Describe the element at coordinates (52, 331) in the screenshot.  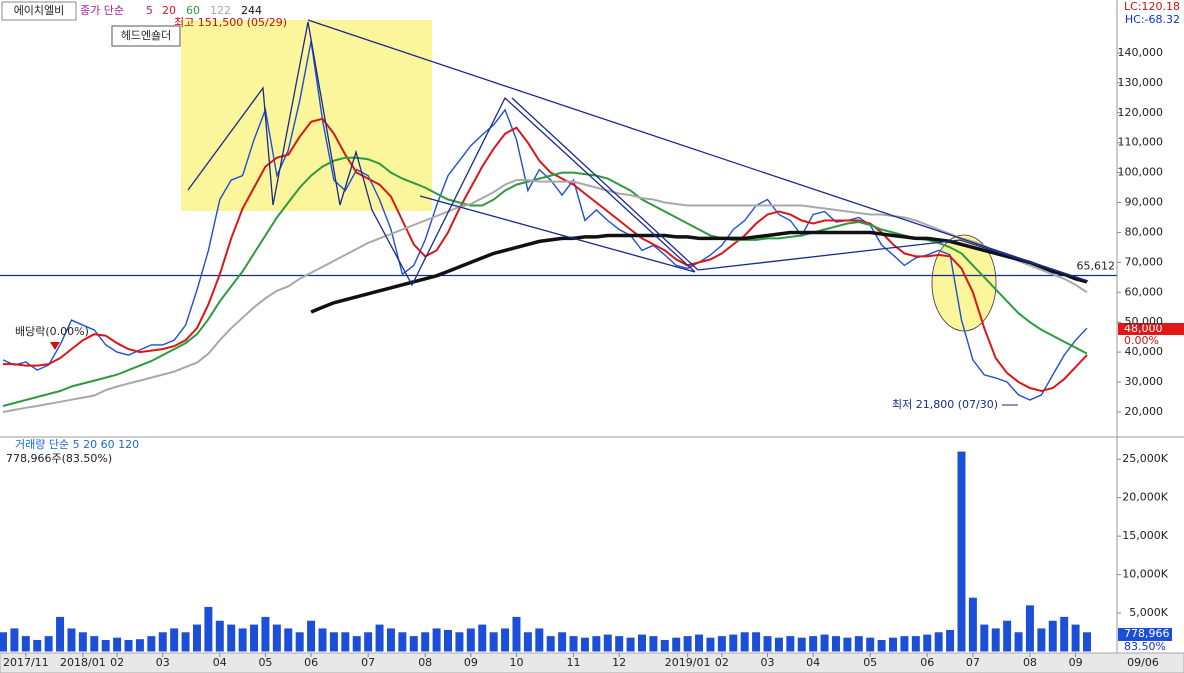
I see `dividend-annotation: 배당락(0.00%)` at that location.